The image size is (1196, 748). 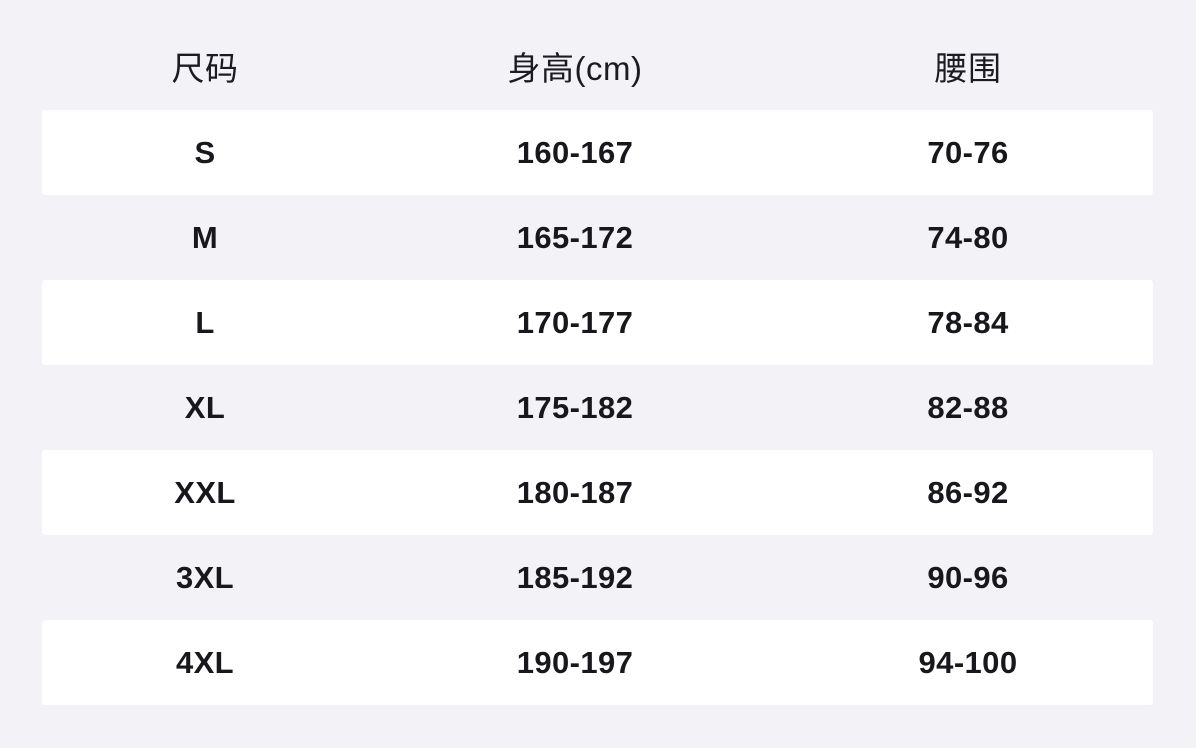 I want to click on cell-height: 190-197, so click(x=575, y=662).